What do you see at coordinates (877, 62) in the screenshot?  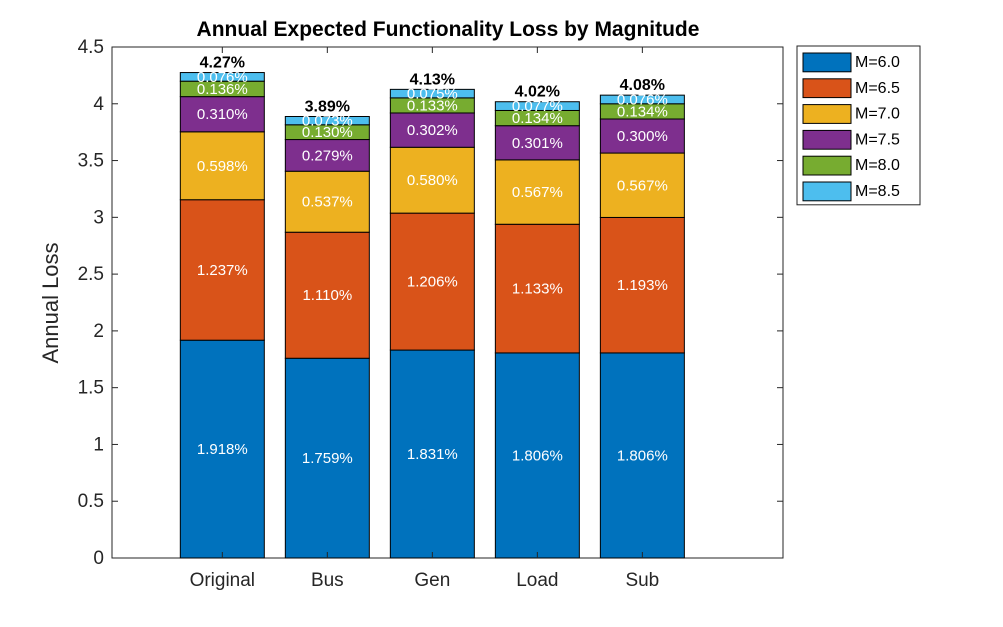 I see `legend-entry-label: M=6.0` at bounding box center [877, 62].